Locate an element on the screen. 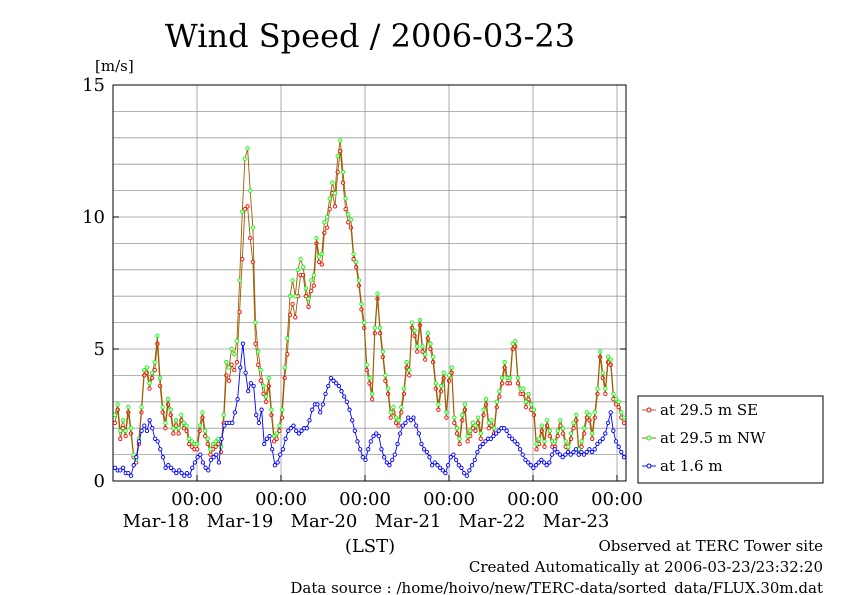 Image resolution: width=842 pixels, height=595 pixels. legend-label: at 29.5 m SE is located at coordinates (709, 410).